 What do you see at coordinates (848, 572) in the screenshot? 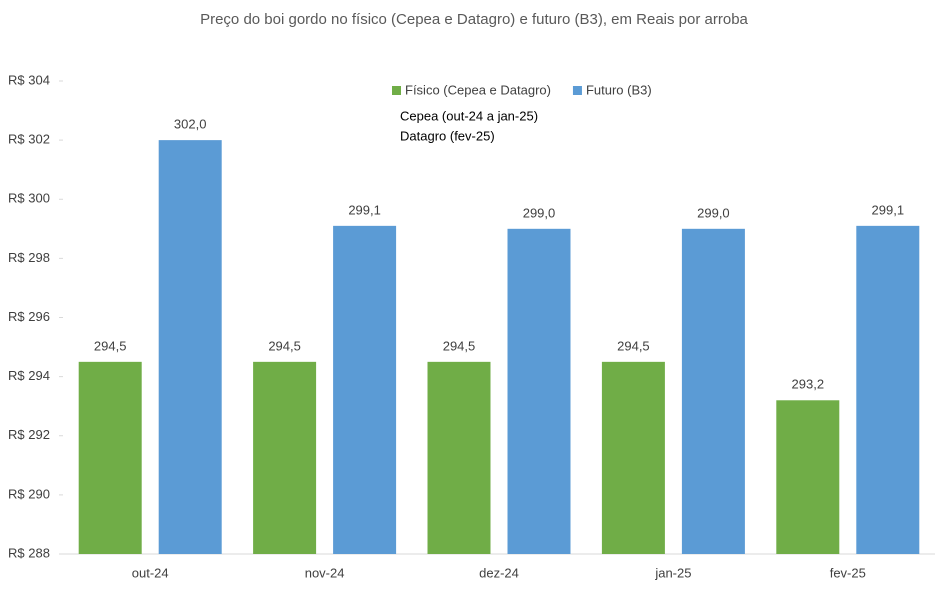
I see `x-tick-label: fev-25` at bounding box center [848, 572].